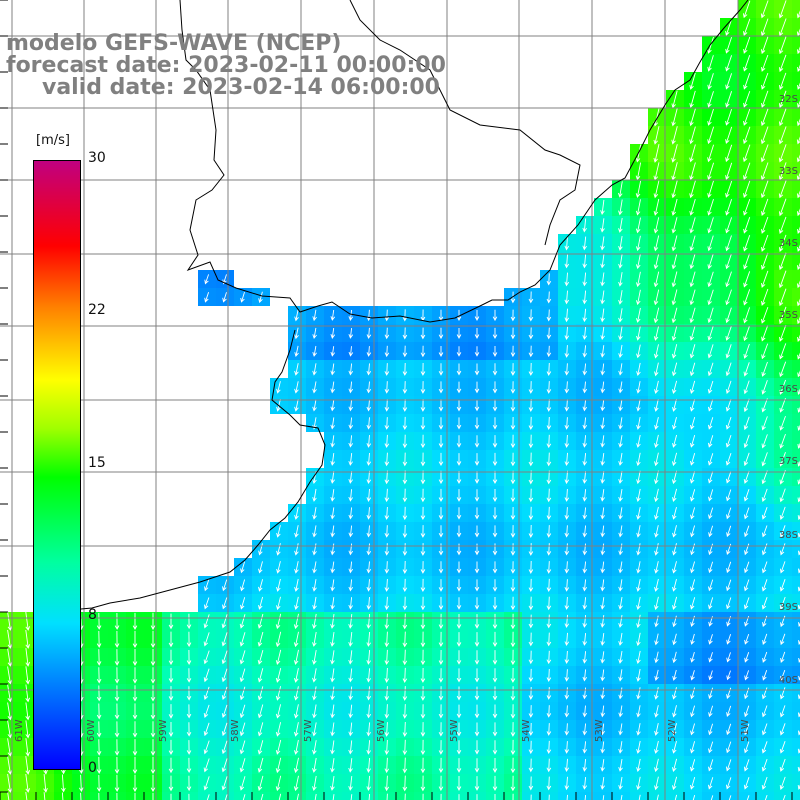 The width and height of the screenshot is (800, 800). Describe the element at coordinates (788, 389) in the screenshot. I see `lat-label-36s: 36S` at that location.